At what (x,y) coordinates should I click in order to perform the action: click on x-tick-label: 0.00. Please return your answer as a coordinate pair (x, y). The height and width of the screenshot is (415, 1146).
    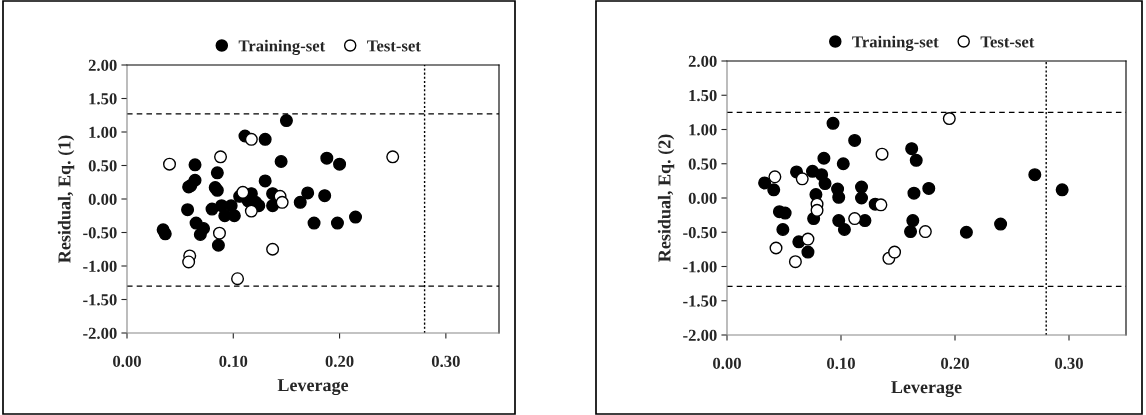
    Looking at the image, I should click on (127, 361).